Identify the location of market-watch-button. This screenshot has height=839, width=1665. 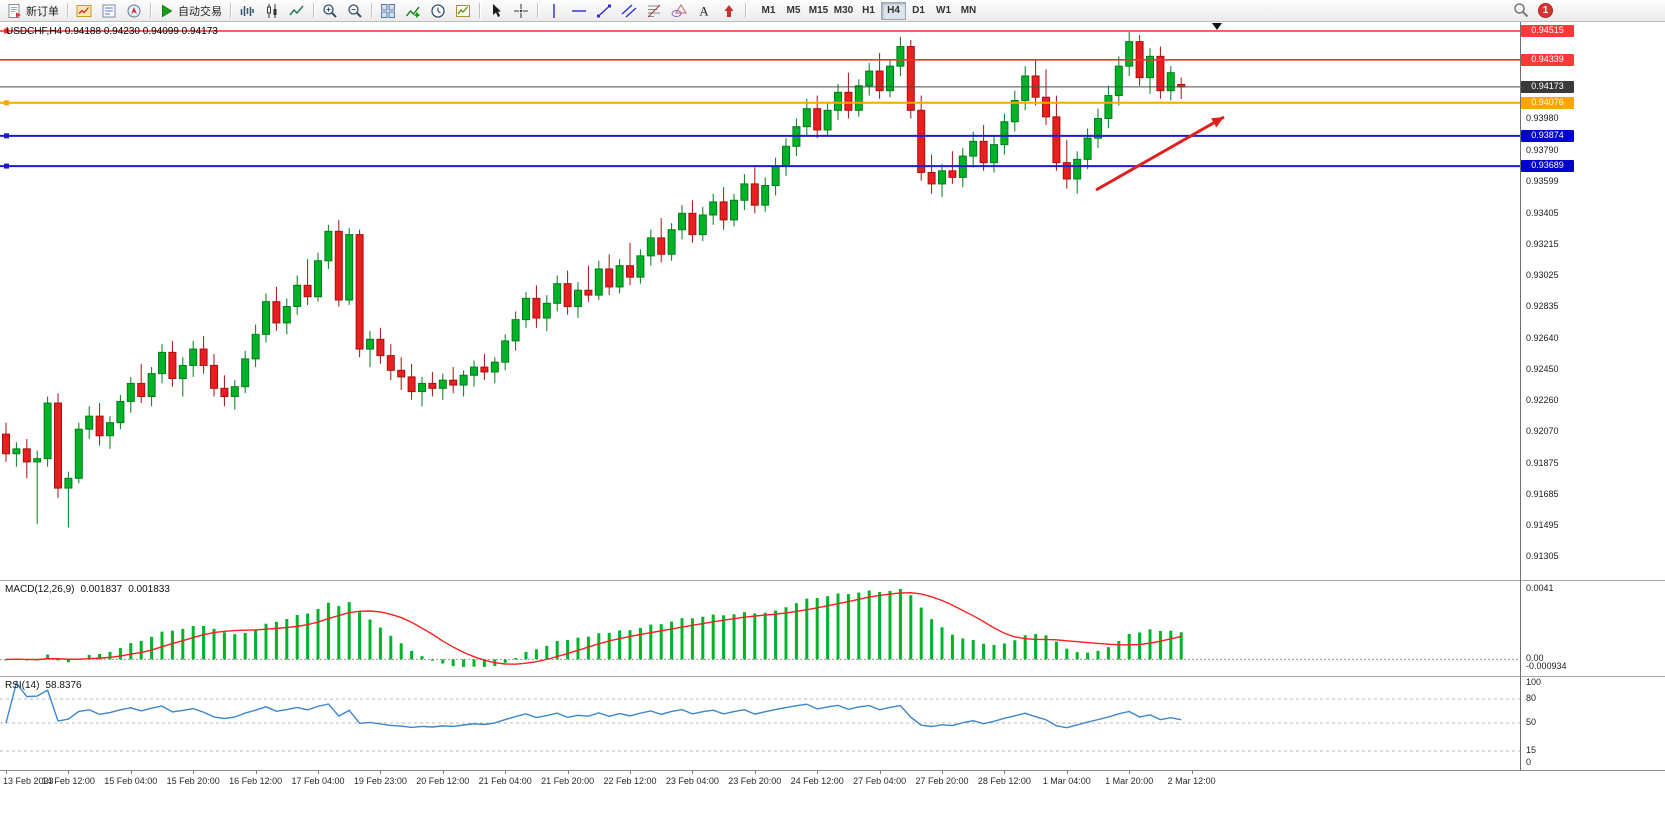
(84, 11).